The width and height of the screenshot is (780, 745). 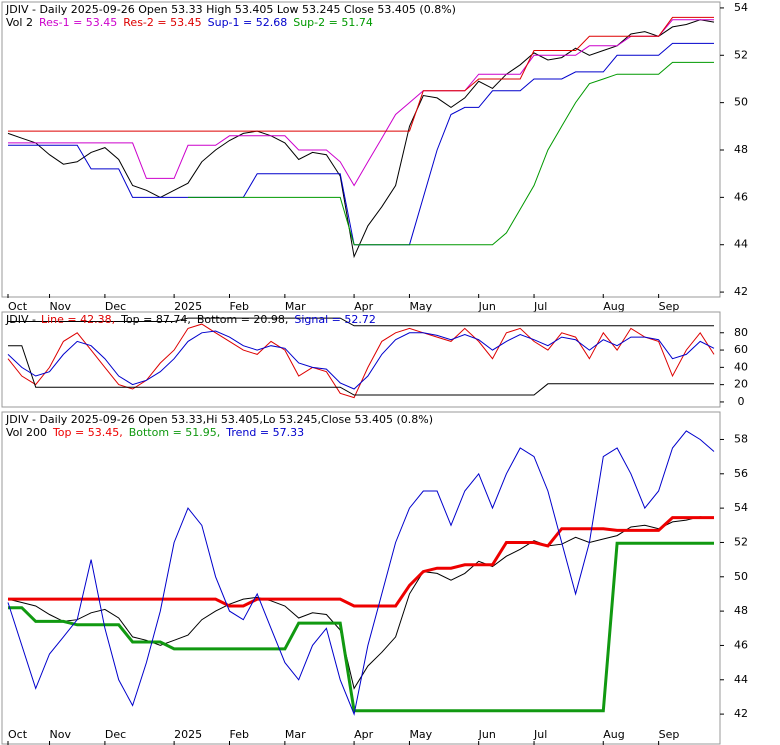 I want to click on legend-entry: Top = 87.74,, so click(x=155, y=319).